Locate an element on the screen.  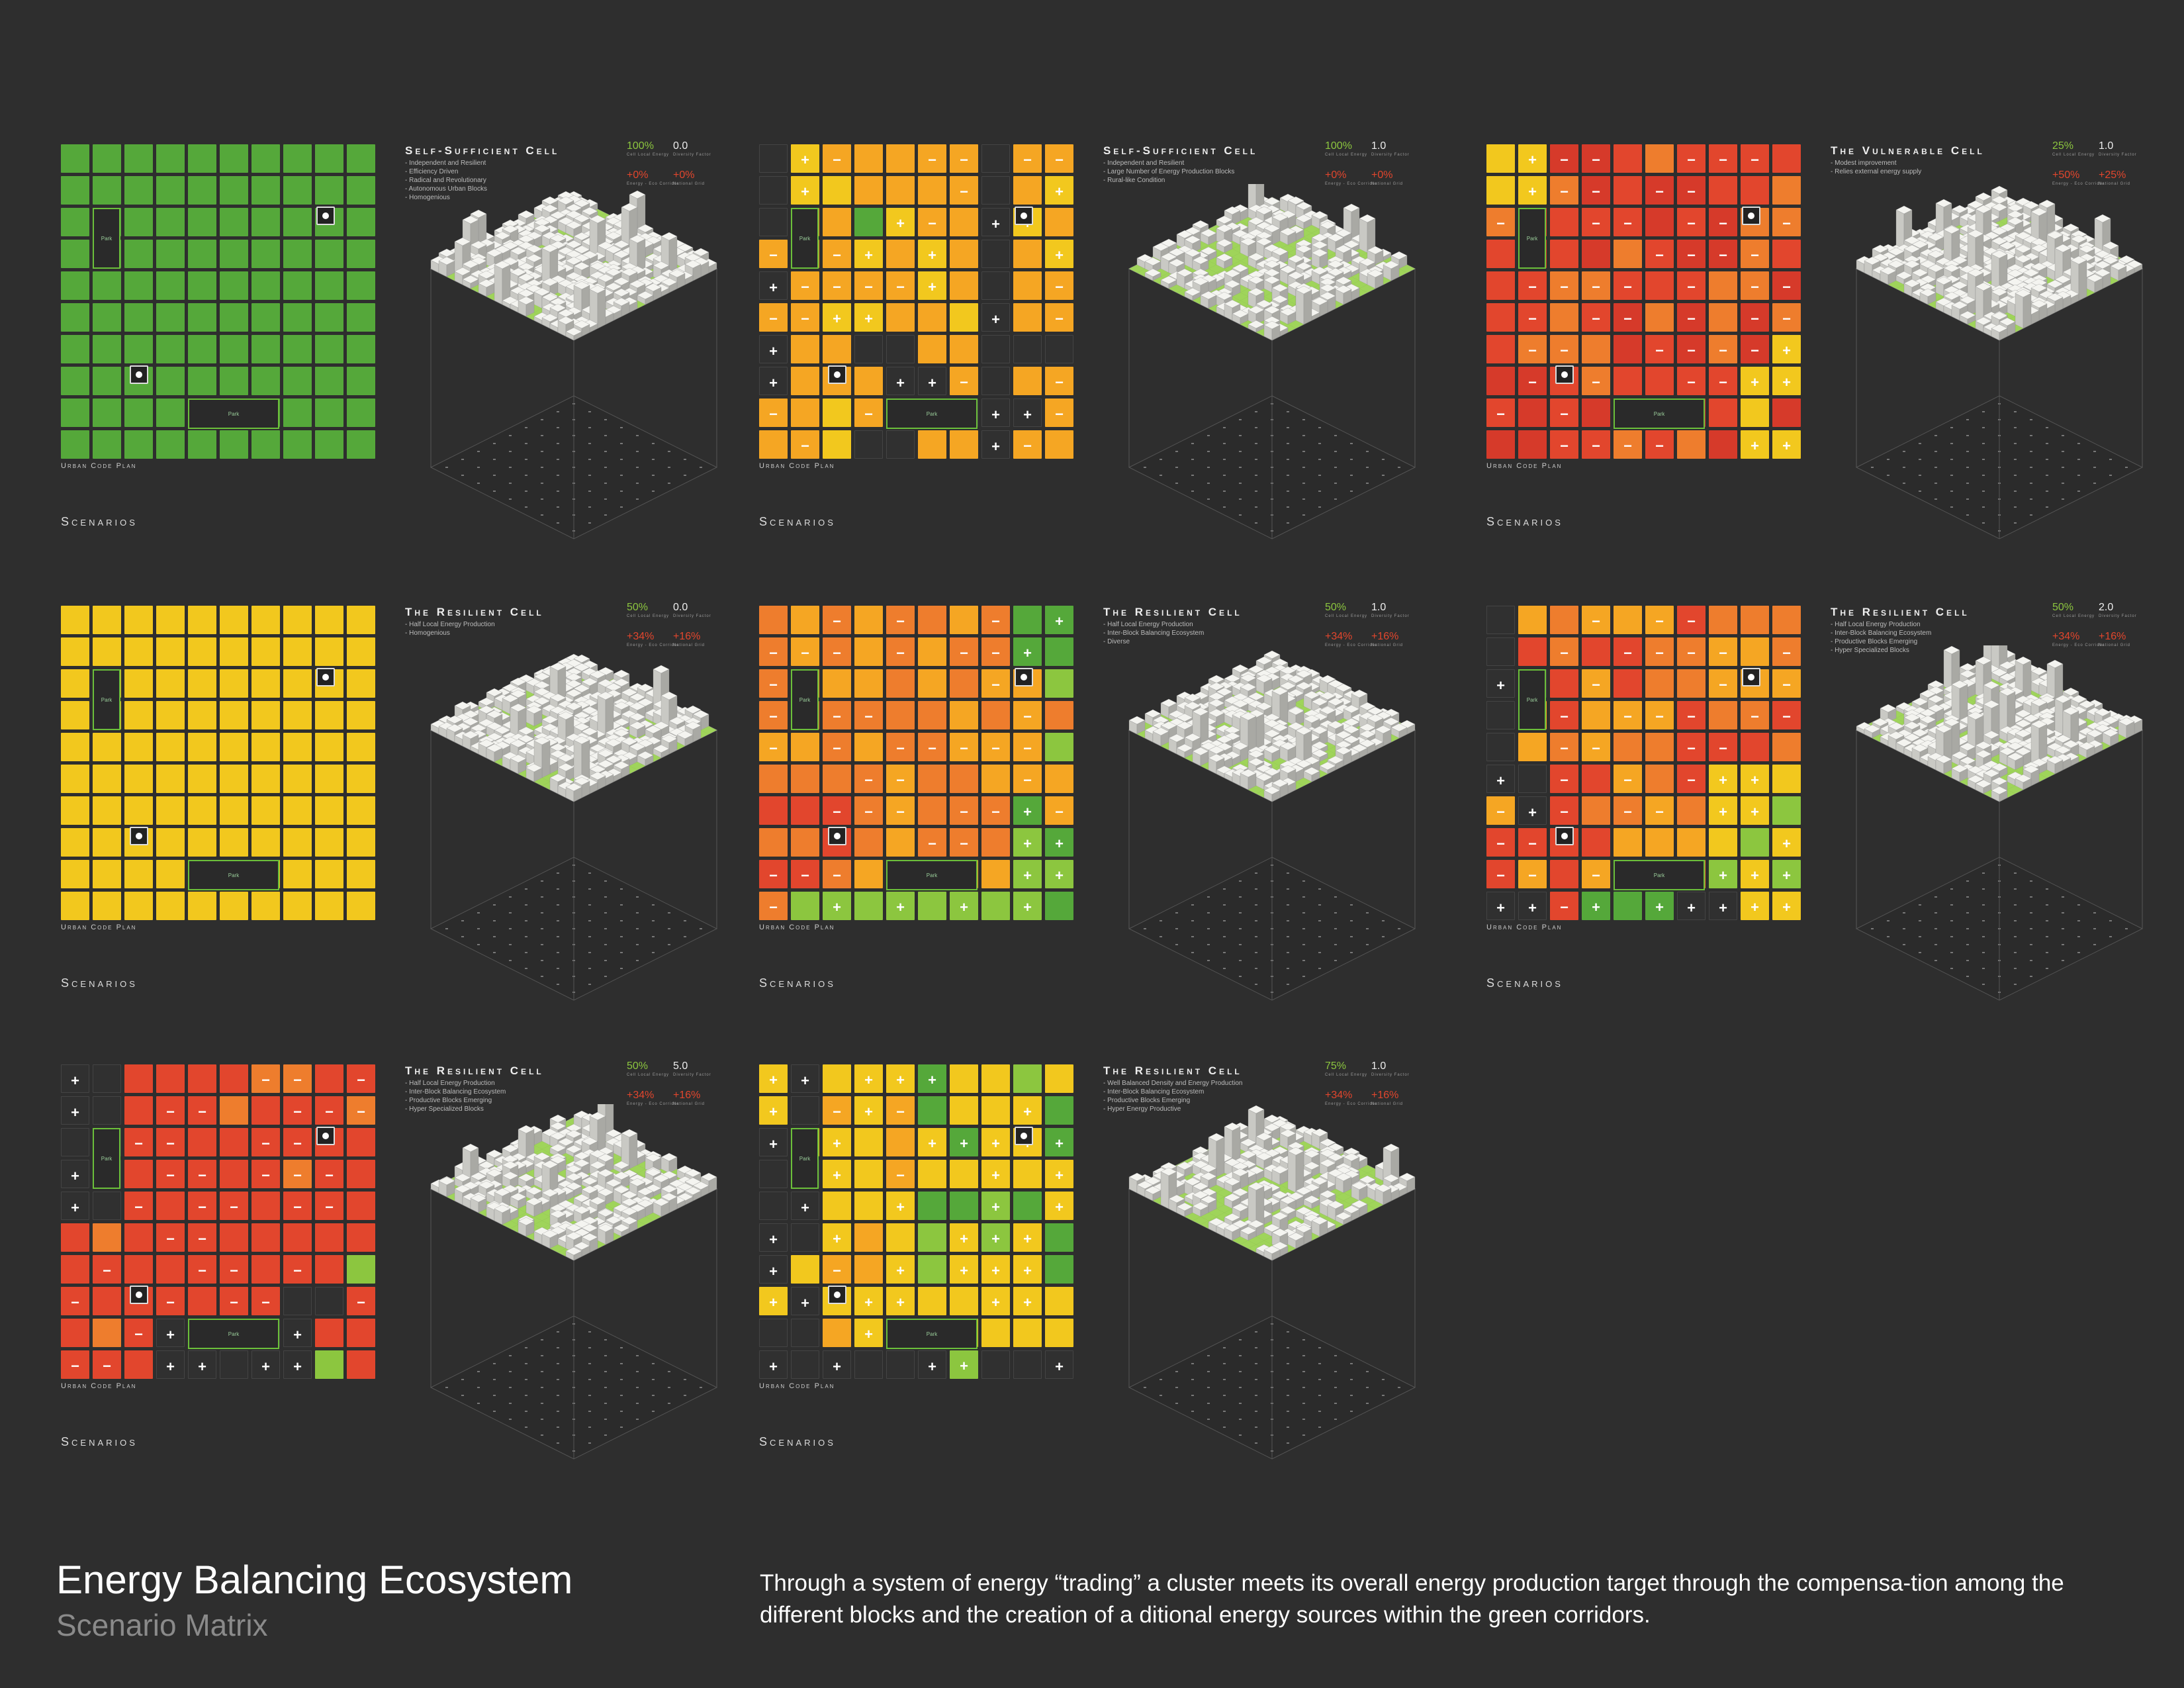
stat-label: Diversity Factor is located at coordinates (692, 155).